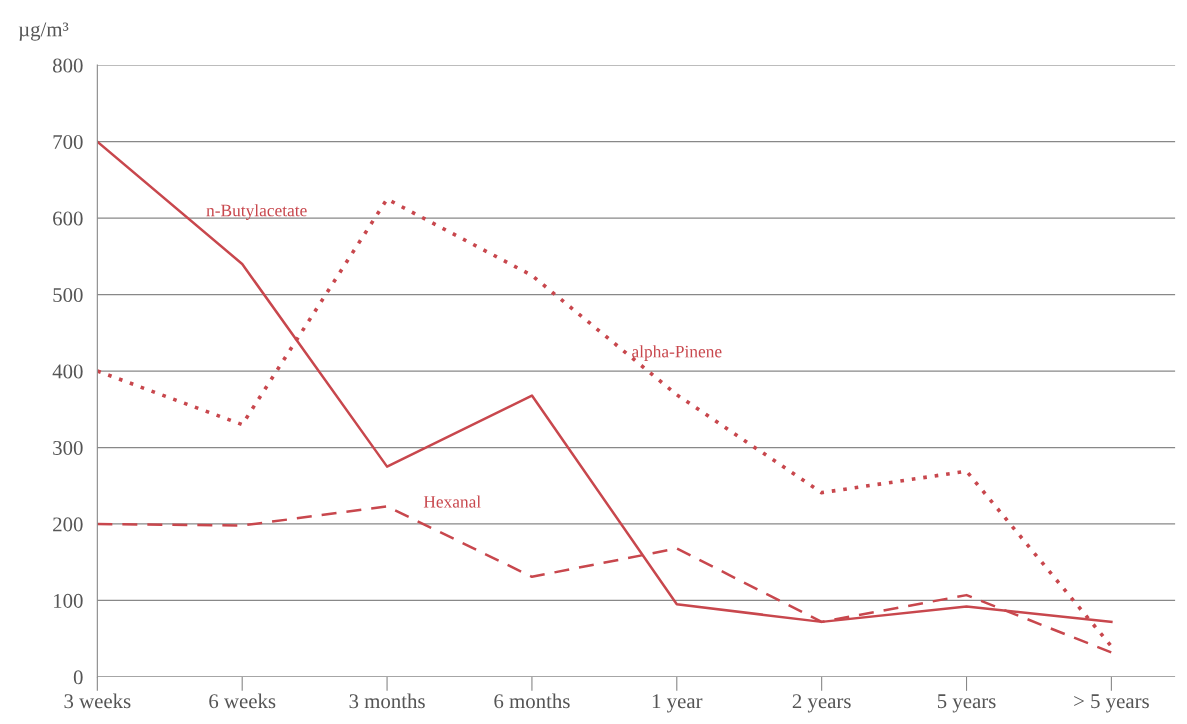 This screenshot has height=724, width=1187. Describe the element at coordinates (242, 701) in the screenshot. I see `x-tick-label: 6 weeks` at that location.